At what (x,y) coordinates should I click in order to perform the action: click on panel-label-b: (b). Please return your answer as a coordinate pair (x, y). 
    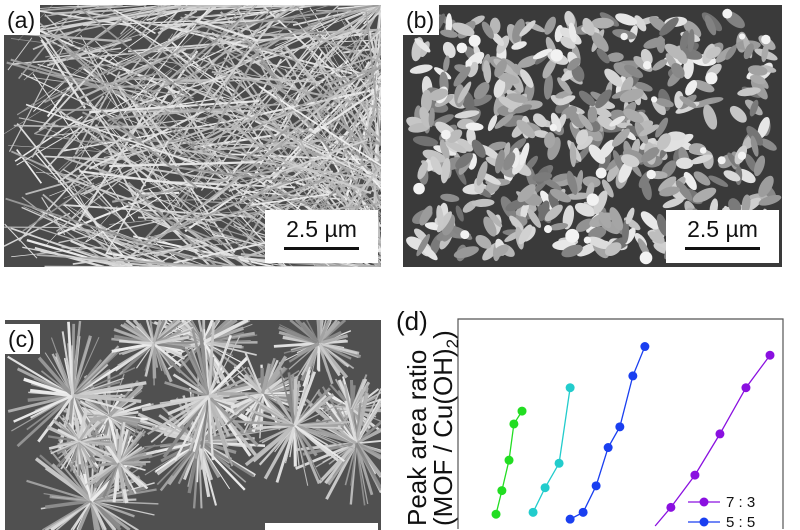
    Looking at the image, I should click on (421, 20).